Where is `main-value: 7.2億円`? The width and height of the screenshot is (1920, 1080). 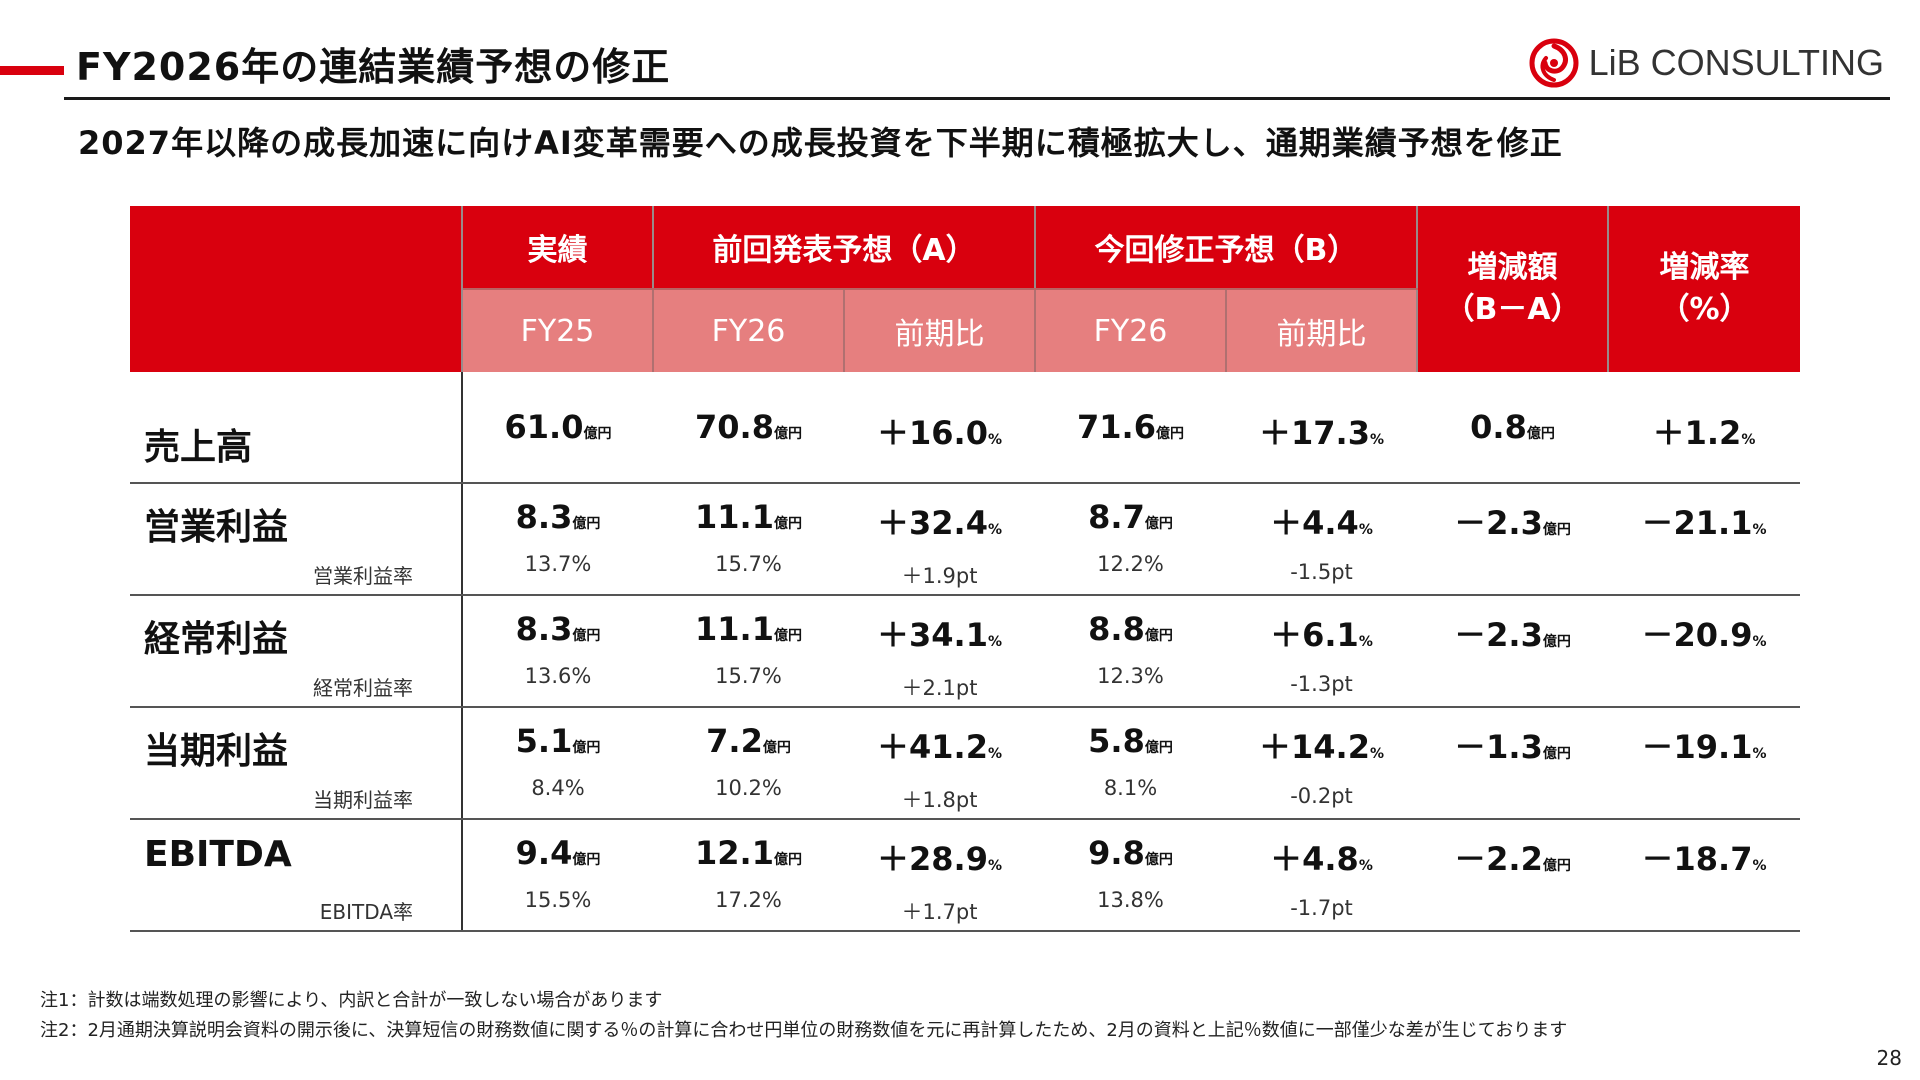
main-value: 7.2億円 is located at coordinates (748, 734).